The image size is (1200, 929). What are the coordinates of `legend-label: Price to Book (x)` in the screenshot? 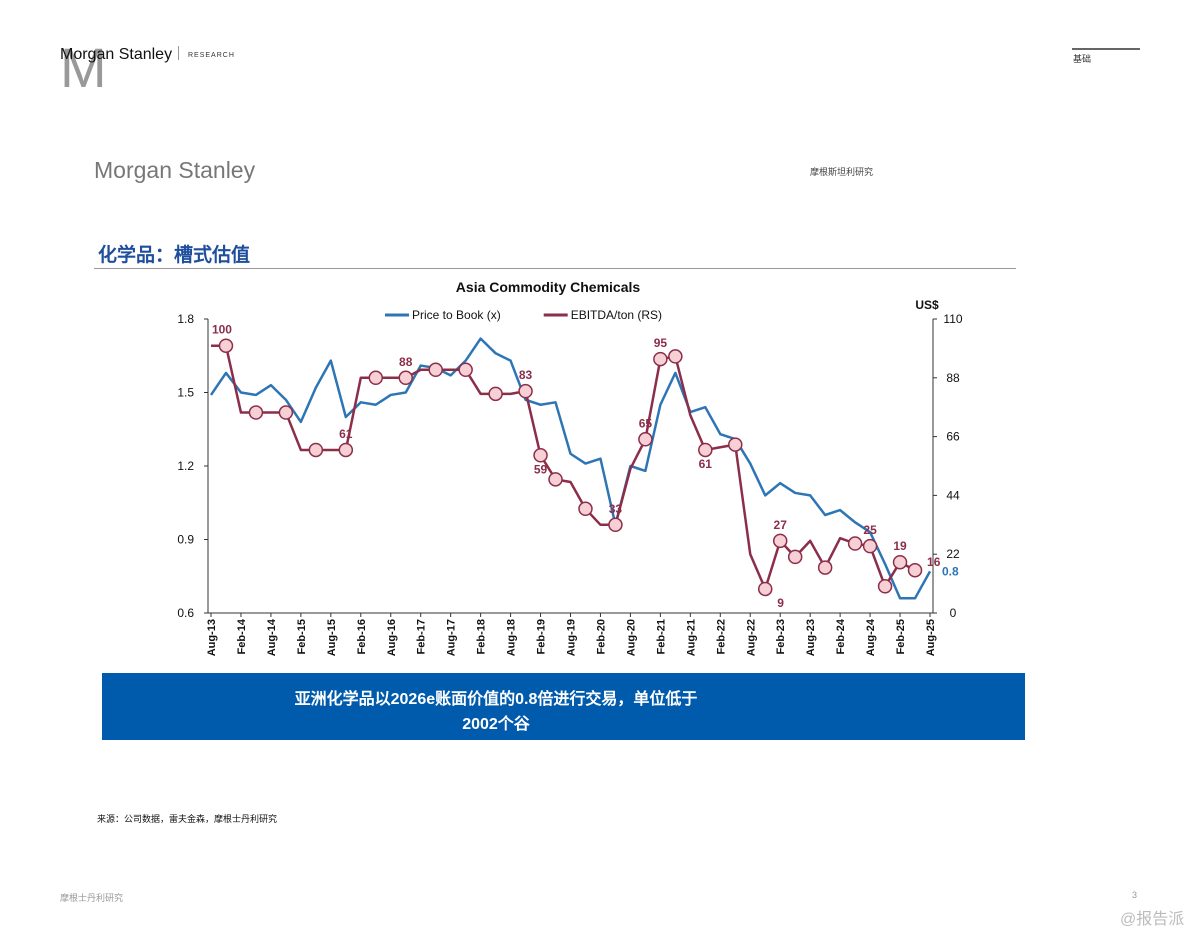 It's located at (456, 315).